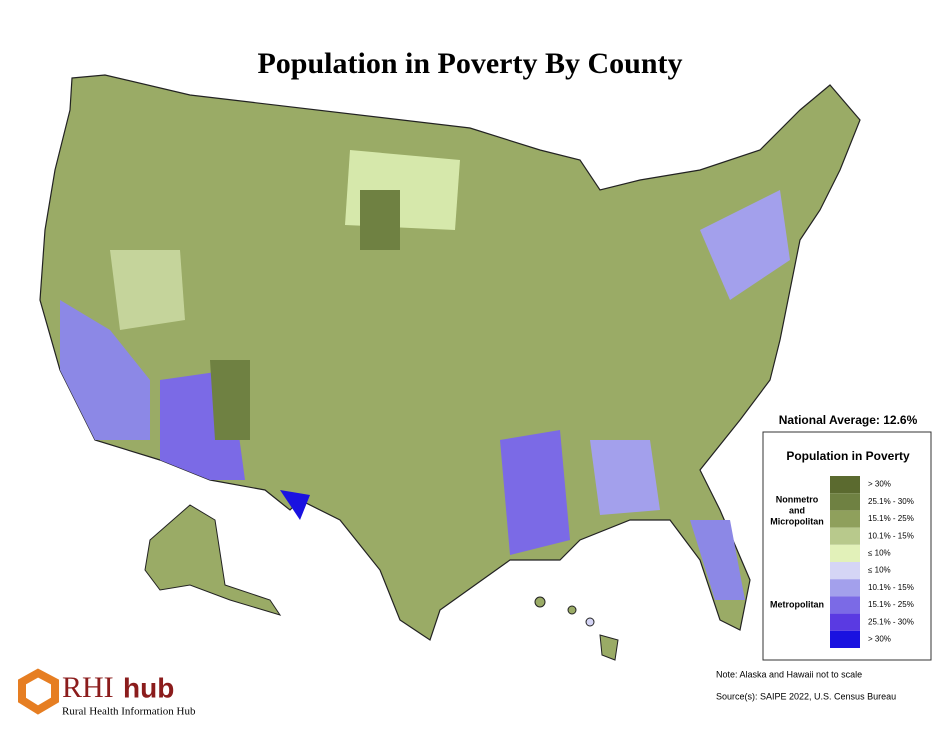 The height and width of the screenshot is (734, 950). I want to click on logo-tagline: Rural Health Information Hub, so click(129, 712).